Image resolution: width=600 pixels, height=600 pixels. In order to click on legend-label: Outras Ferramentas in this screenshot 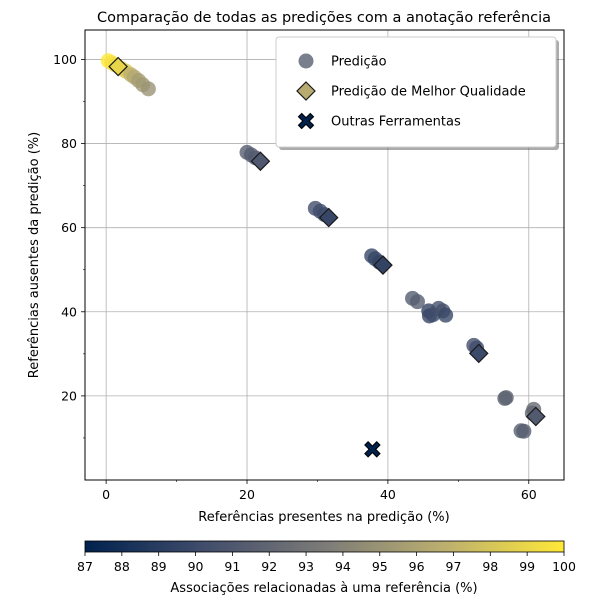, I will do `click(396, 122)`.